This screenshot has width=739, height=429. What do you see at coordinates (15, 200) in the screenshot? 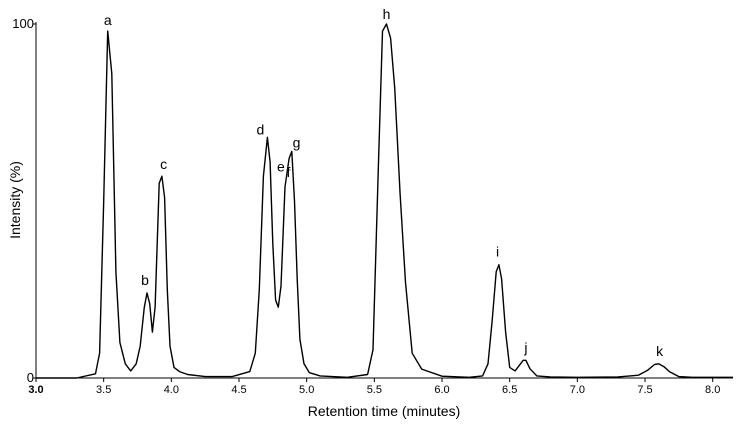
I see `y-axis-label: Intensity (%)` at bounding box center [15, 200].